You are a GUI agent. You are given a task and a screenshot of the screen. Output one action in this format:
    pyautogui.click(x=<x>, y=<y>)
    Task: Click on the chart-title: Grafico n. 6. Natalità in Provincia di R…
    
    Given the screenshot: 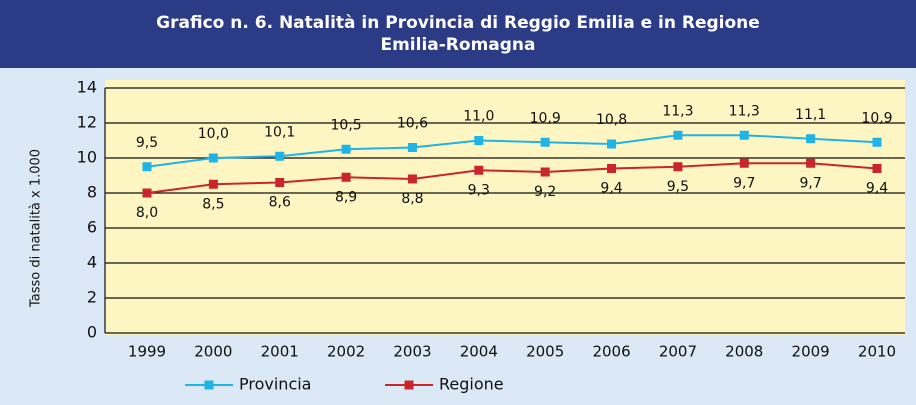 What is the action you would take?
    pyautogui.click(x=458, y=34)
    